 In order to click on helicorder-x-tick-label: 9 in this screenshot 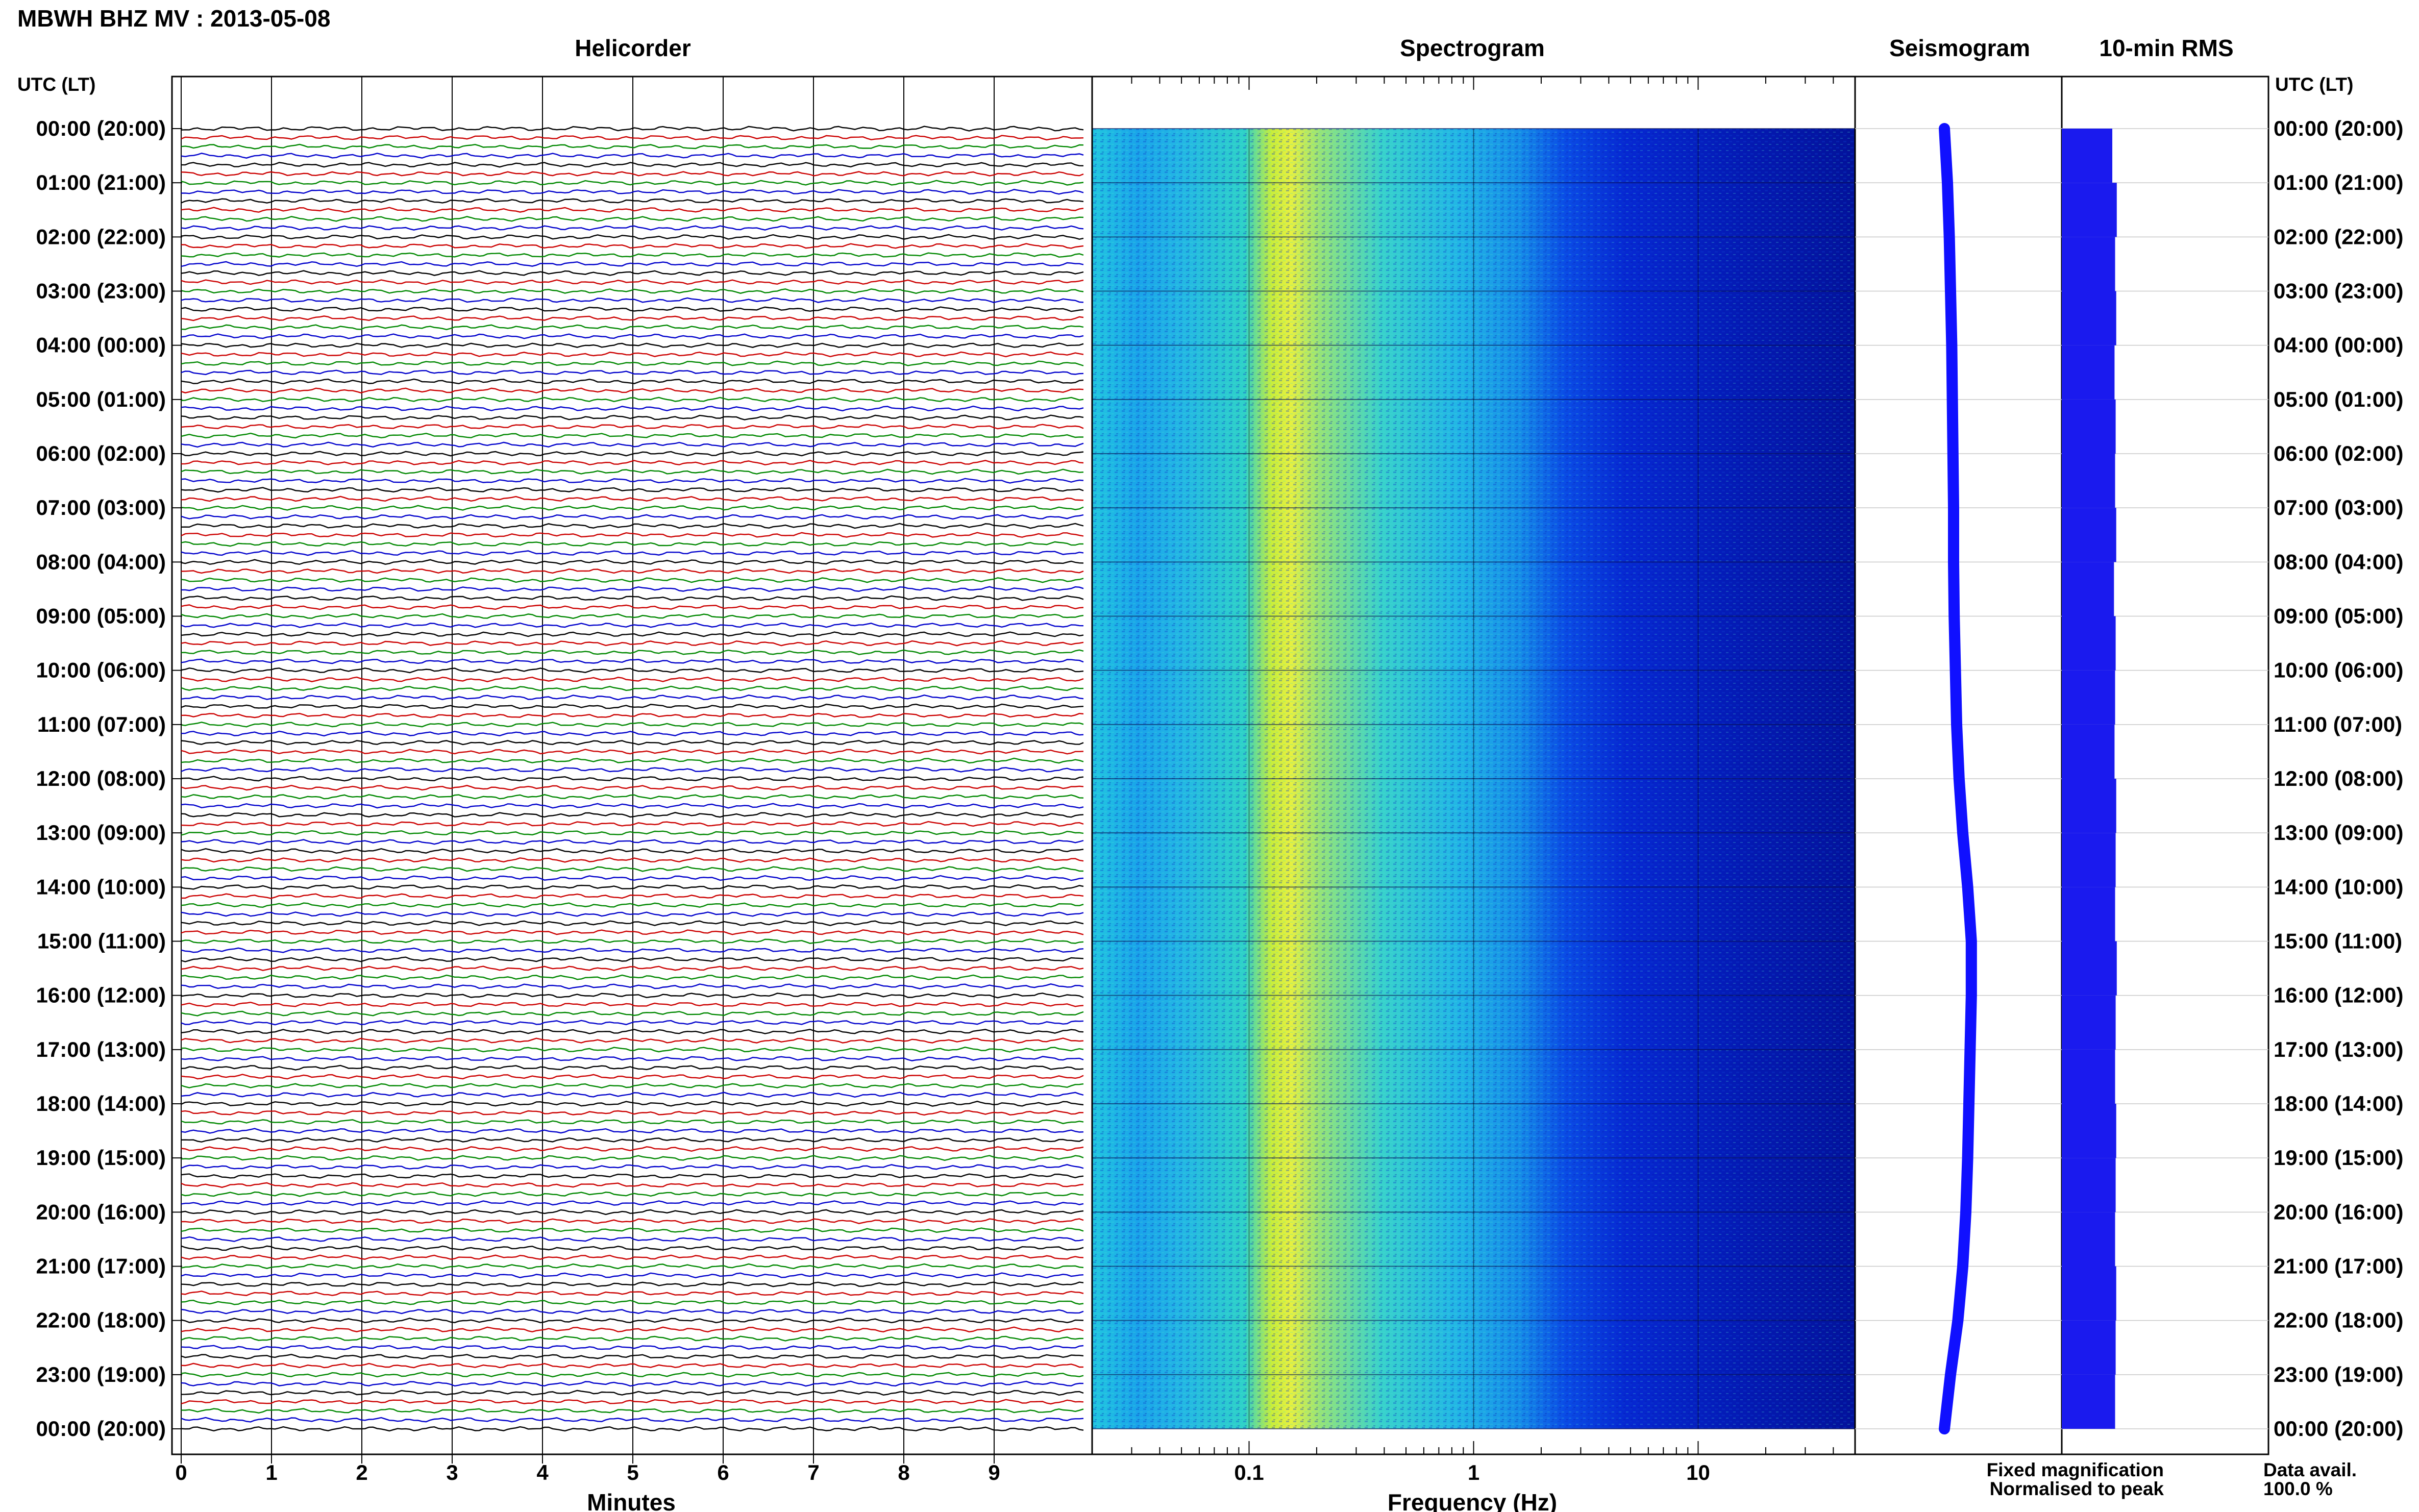, I will do `click(994, 1472)`.